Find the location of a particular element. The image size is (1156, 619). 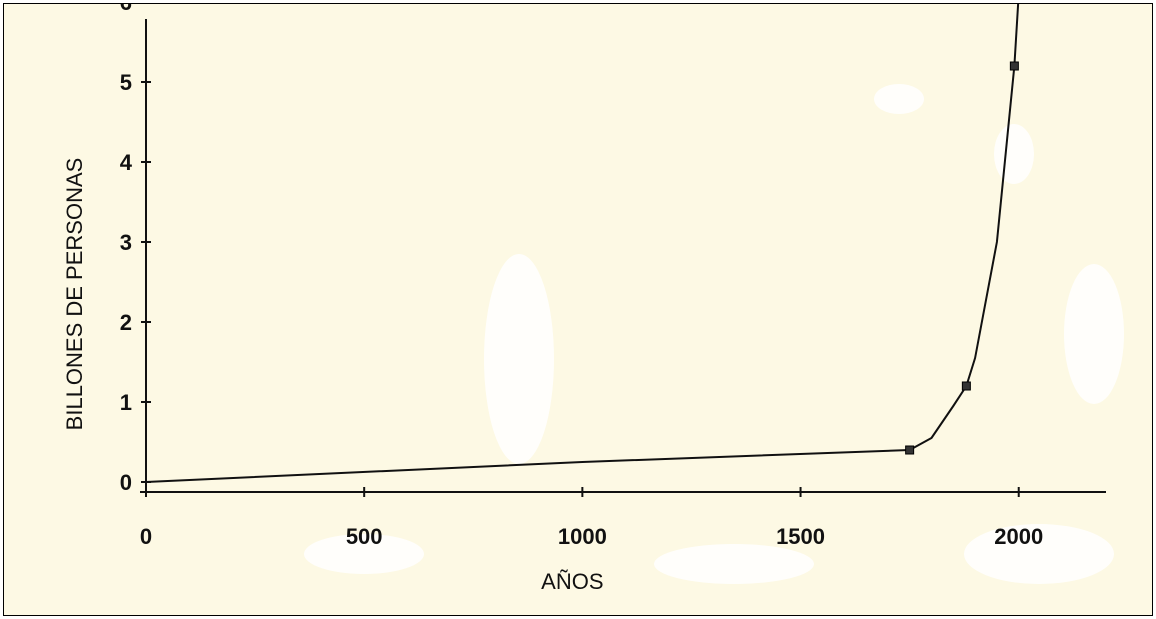

x-tick-label: 500 is located at coordinates (364, 536).